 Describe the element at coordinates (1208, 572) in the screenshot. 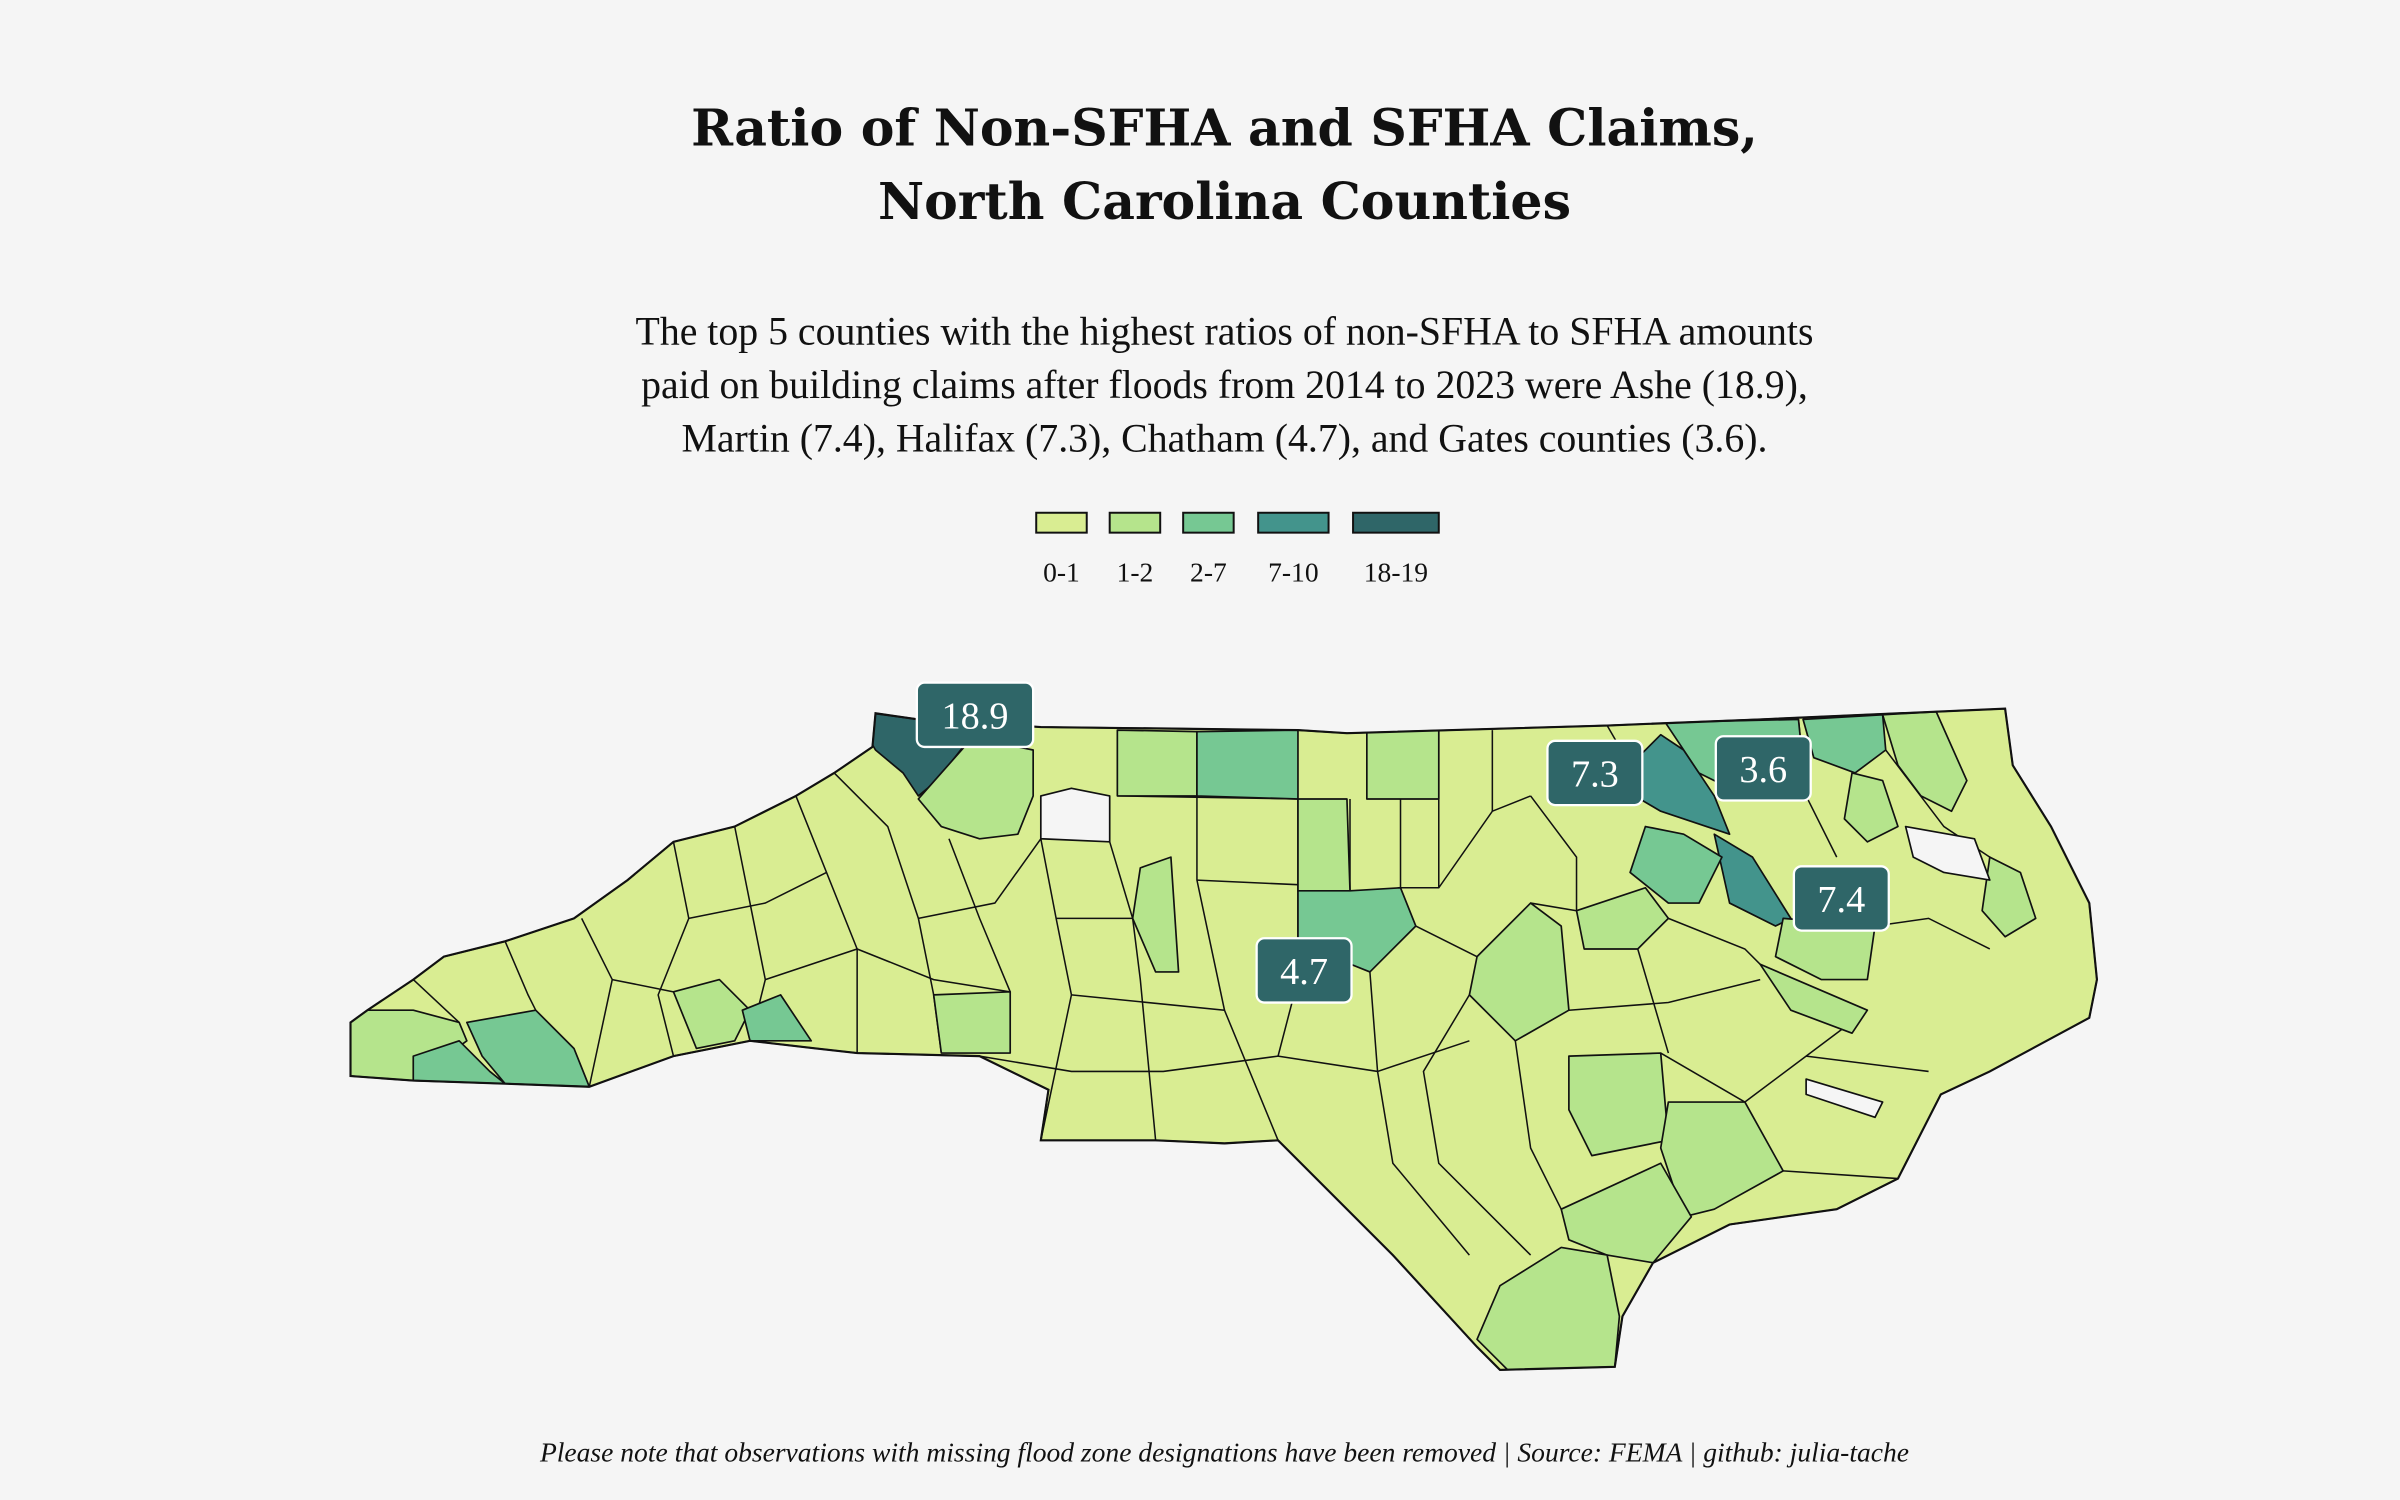

I see `legend-label: 2-7` at that location.